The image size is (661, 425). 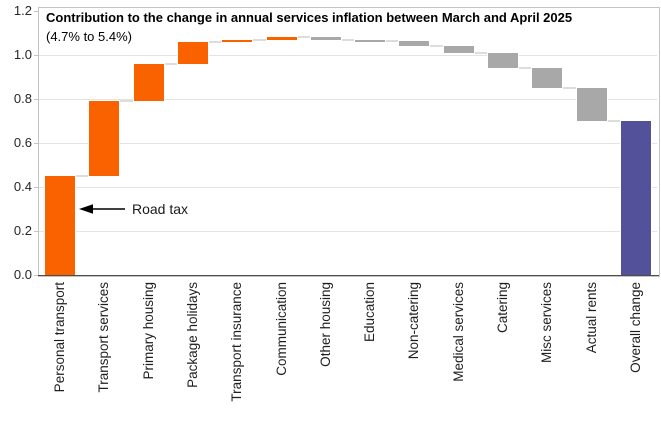 I want to click on bar-transport-services, so click(x=104, y=138).